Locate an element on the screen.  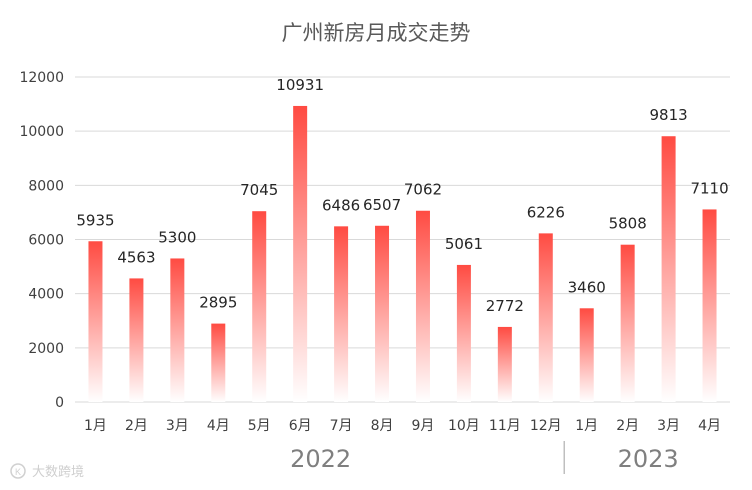
x-tick-label: 12月 is located at coordinates (546, 426).